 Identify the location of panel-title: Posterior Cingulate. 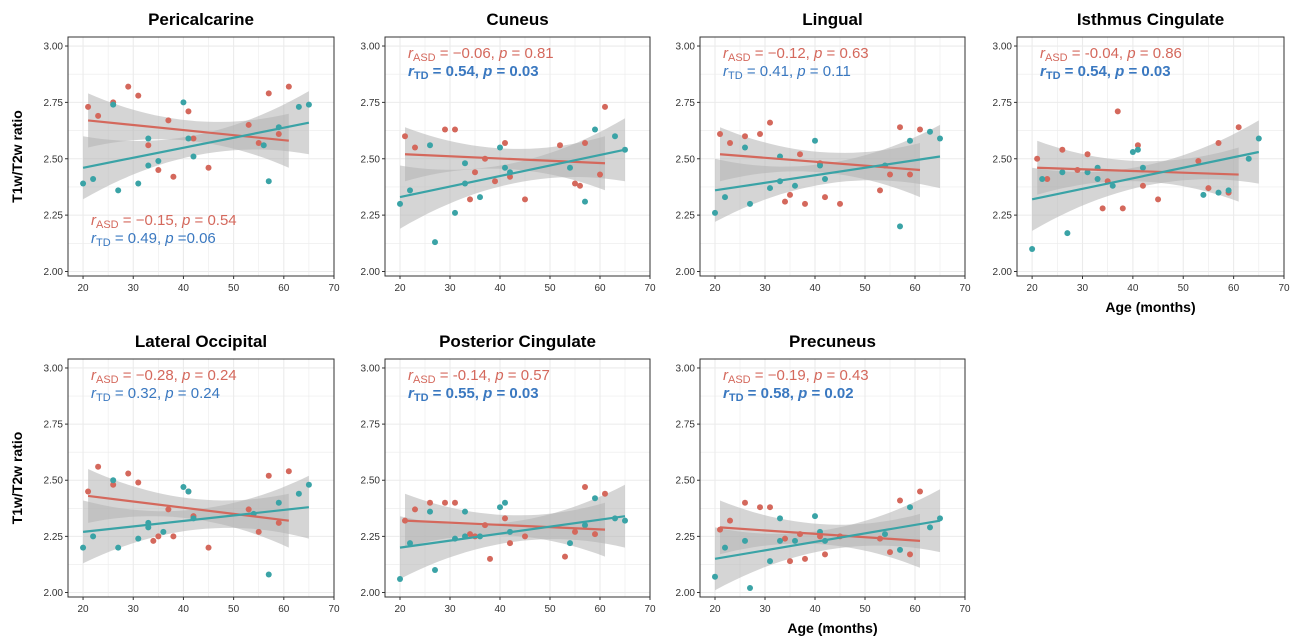
(517, 341).